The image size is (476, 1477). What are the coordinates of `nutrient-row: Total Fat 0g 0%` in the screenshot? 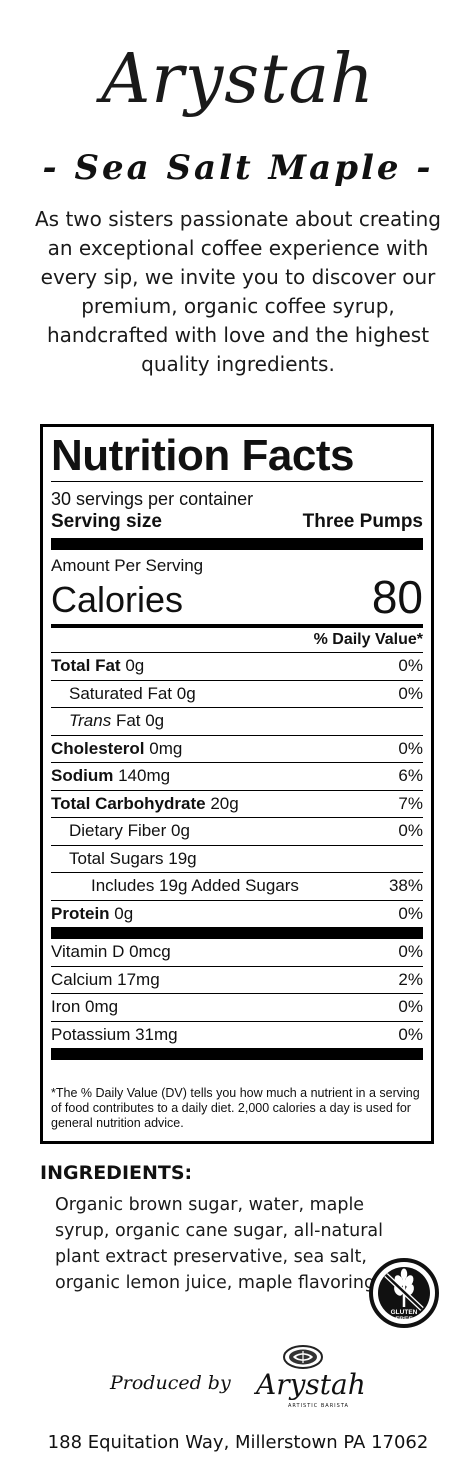 It's located at (237, 667).